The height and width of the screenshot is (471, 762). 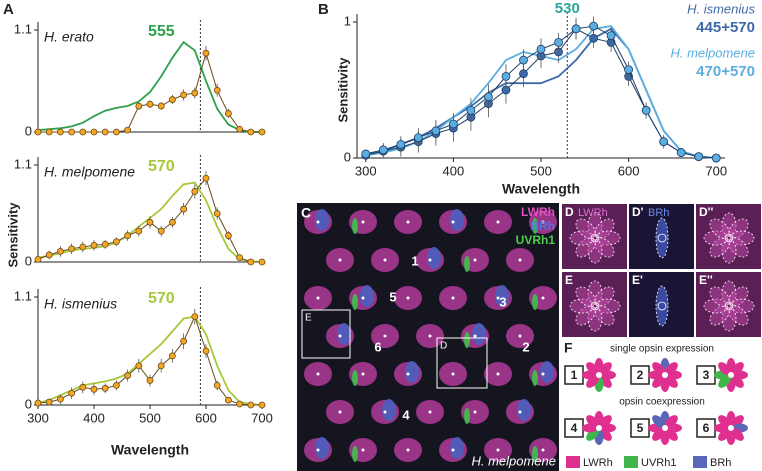 I want to click on model-curve, so click(x=150, y=360).